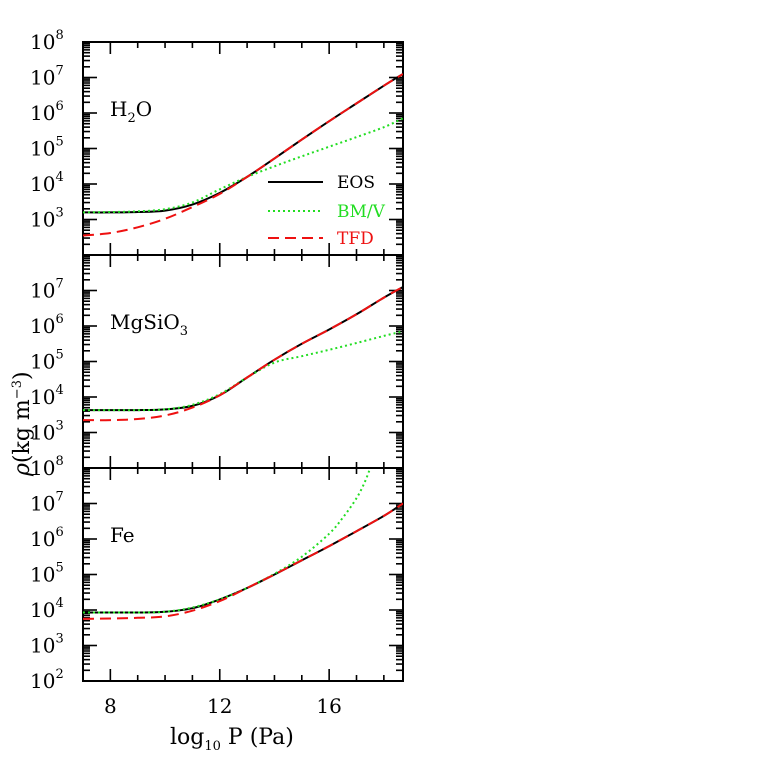 Image resolution: width=763 pixels, height=763 pixels. I want to click on x-axis-title-sub: 10, so click(212, 746).